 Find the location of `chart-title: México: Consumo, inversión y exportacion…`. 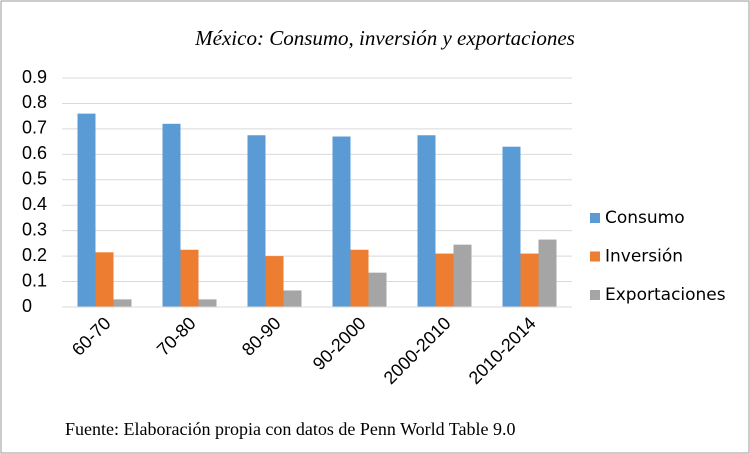

chart-title: México: Consumo, inversión y exportacion… is located at coordinates (384, 38).